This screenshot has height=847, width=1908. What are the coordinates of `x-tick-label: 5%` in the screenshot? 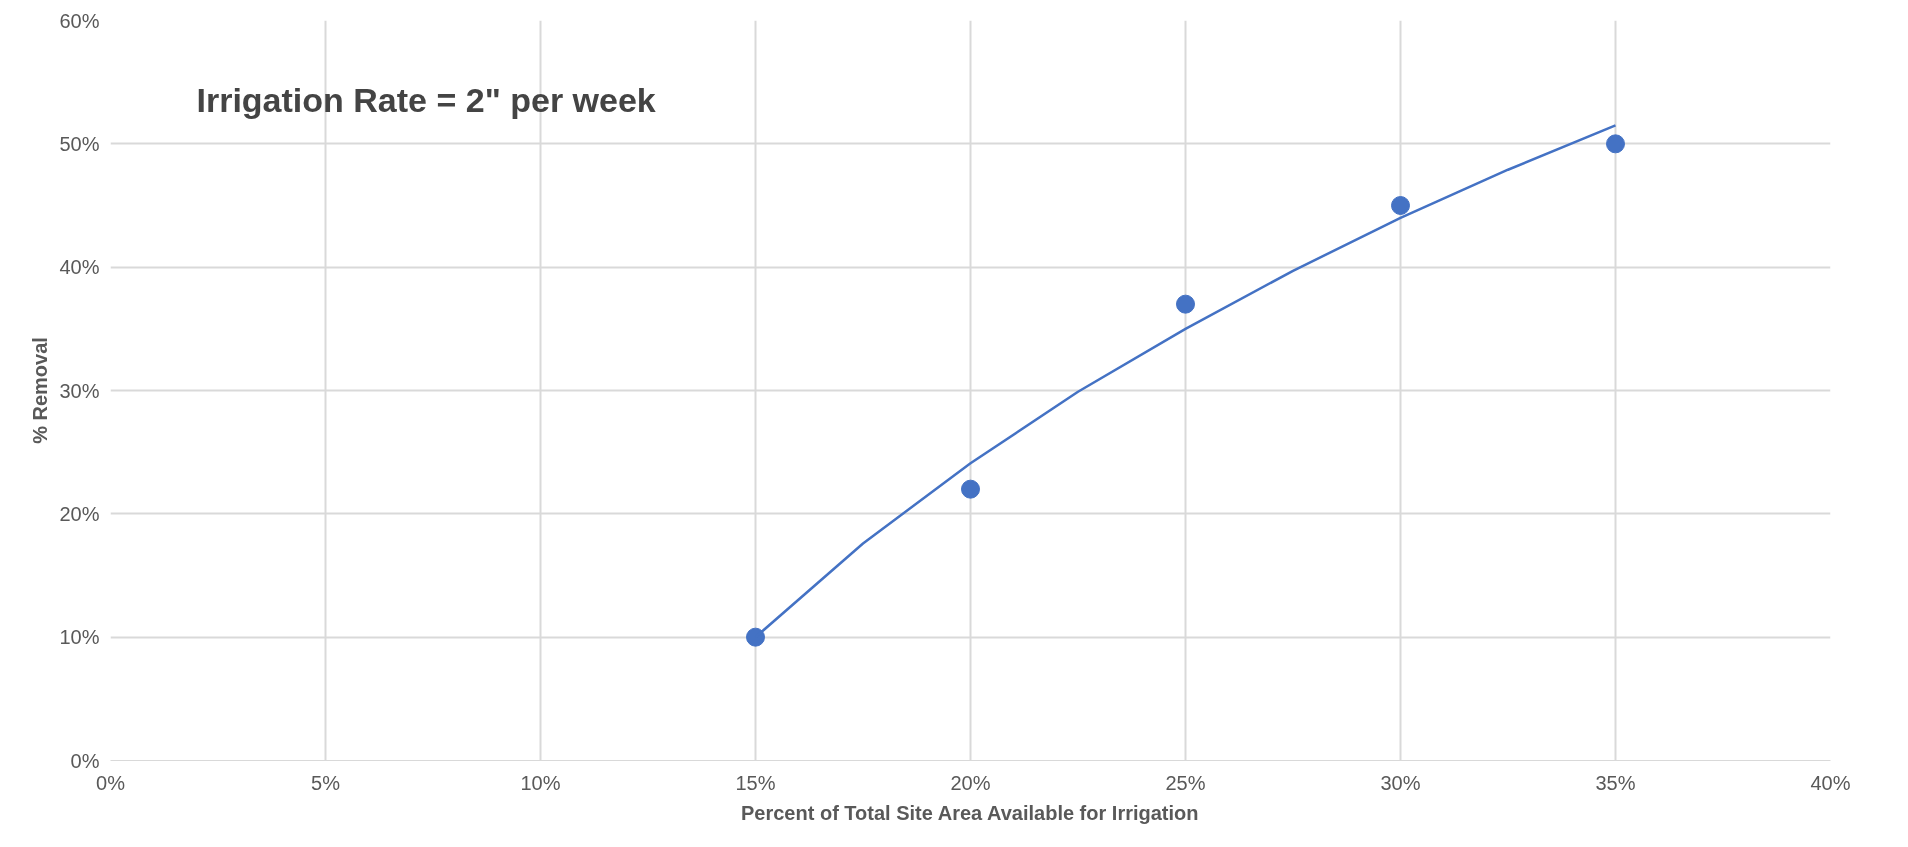 It's located at (326, 782).